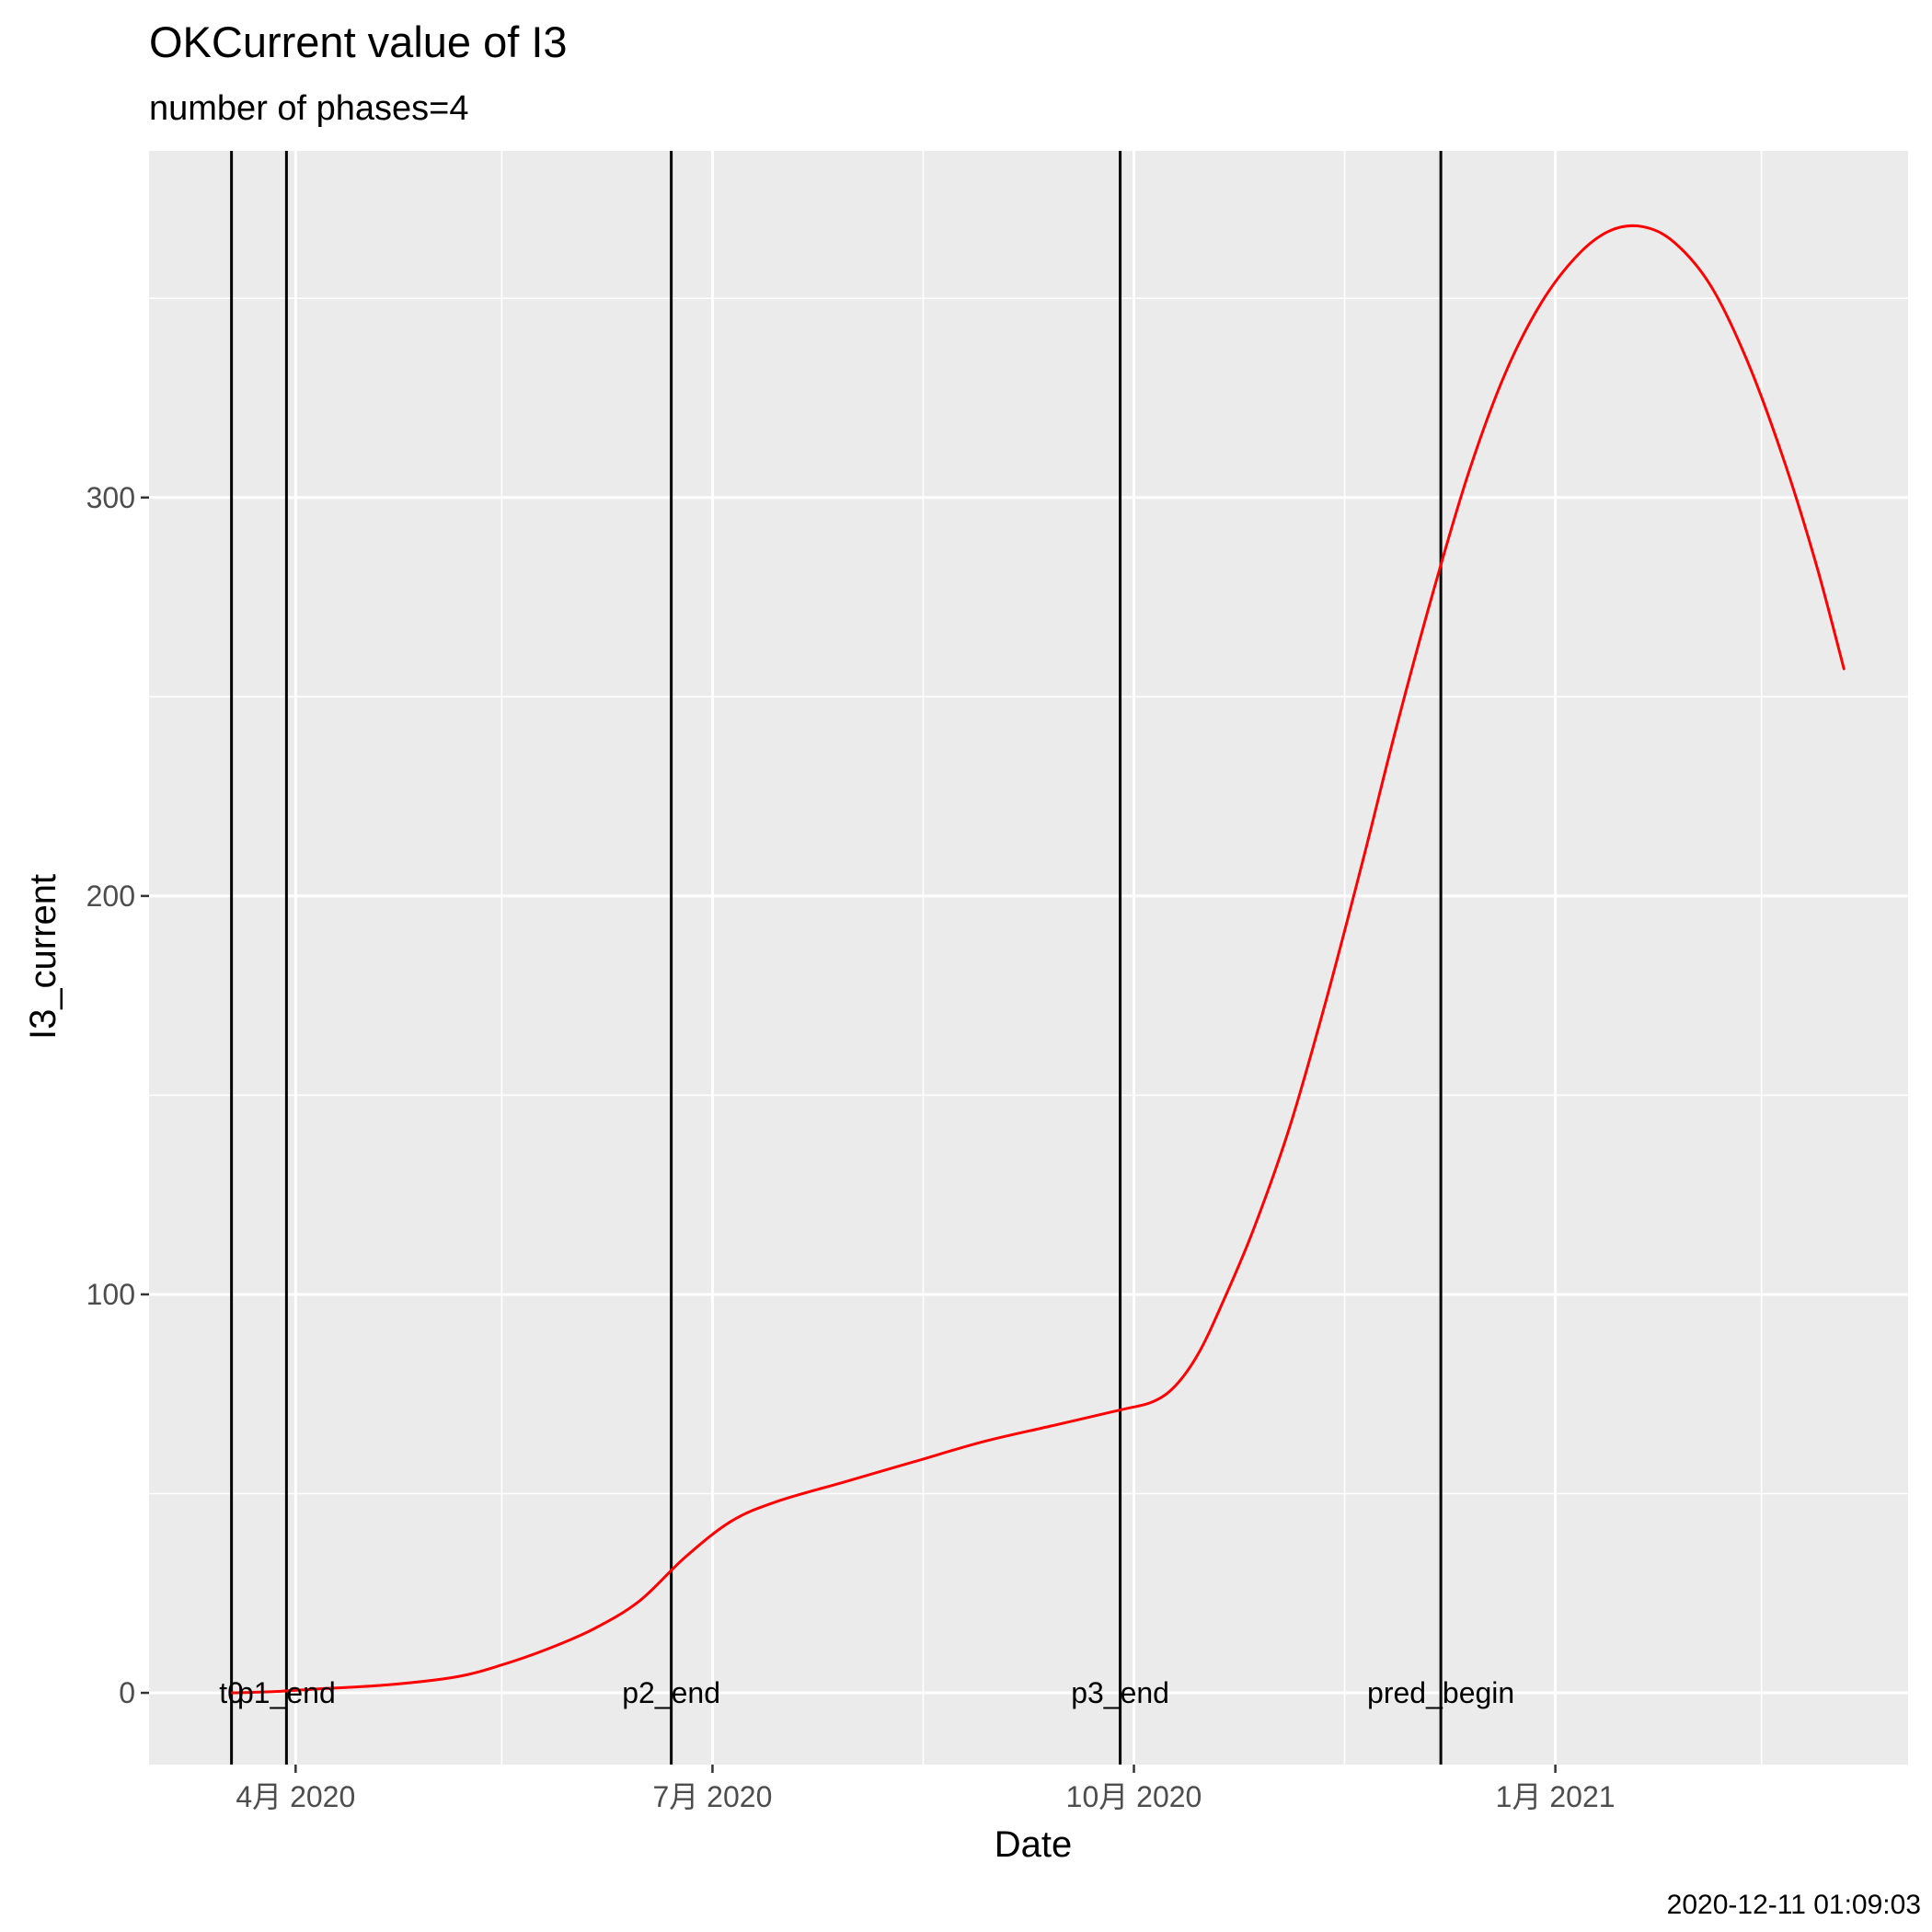 Image resolution: width=1932 pixels, height=1932 pixels. I want to click on x-tick-label: 7月 2020, so click(712, 1796).